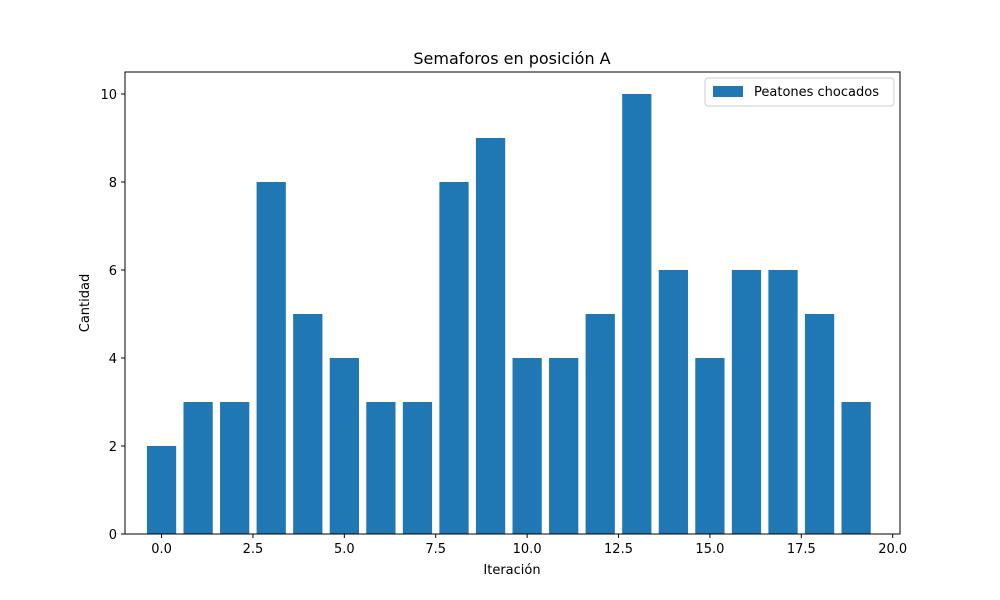  What do you see at coordinates (618, 549) in the screenshot?
I see `x-tick-label: 12.5` at bounding box center [618, 549].